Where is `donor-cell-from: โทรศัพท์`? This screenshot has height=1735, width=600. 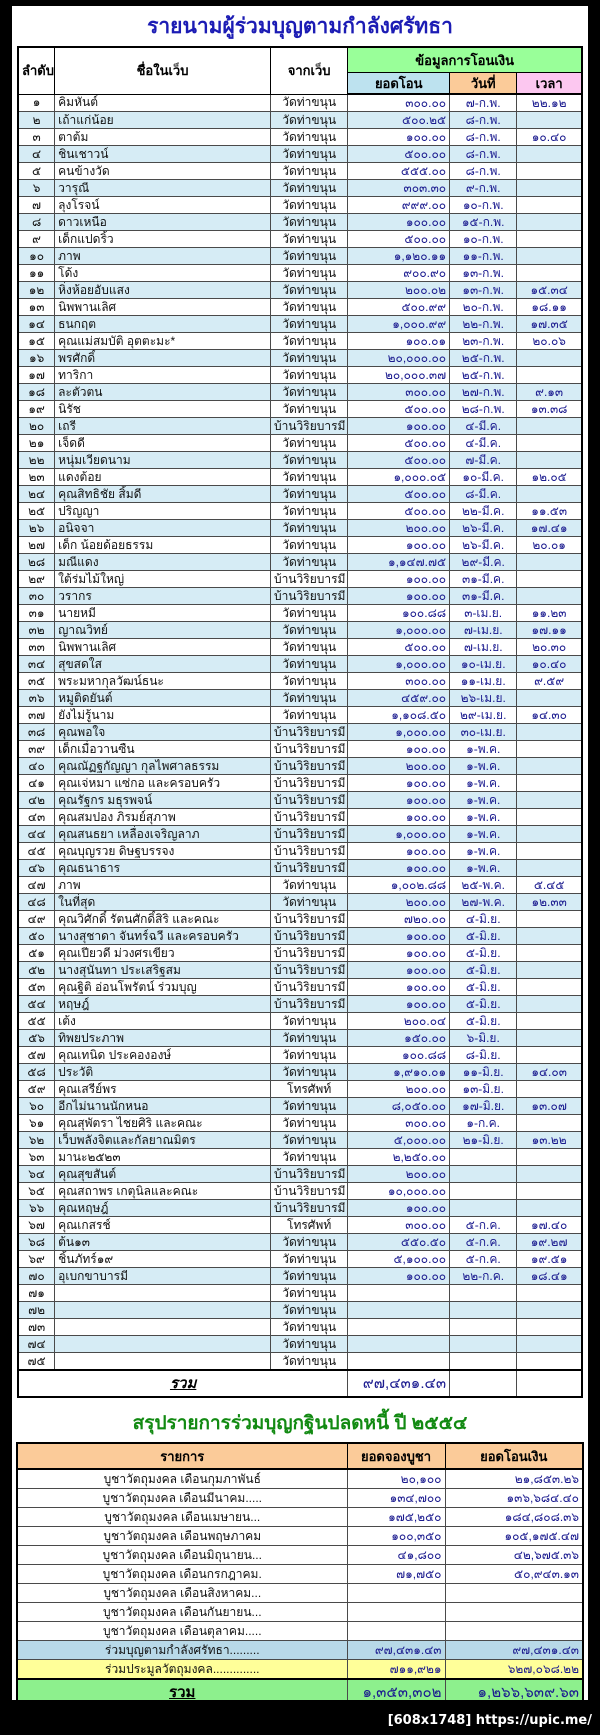
donor-cell-from: โทรศัพท์ is located at coordinates (309, 1089).